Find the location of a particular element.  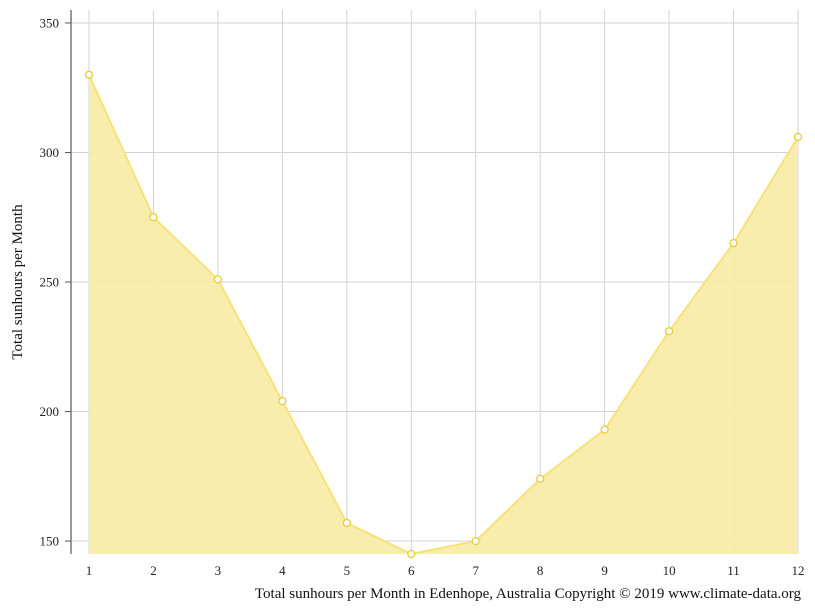

x-tick-label: 1 is located at coordinates (89, 570).